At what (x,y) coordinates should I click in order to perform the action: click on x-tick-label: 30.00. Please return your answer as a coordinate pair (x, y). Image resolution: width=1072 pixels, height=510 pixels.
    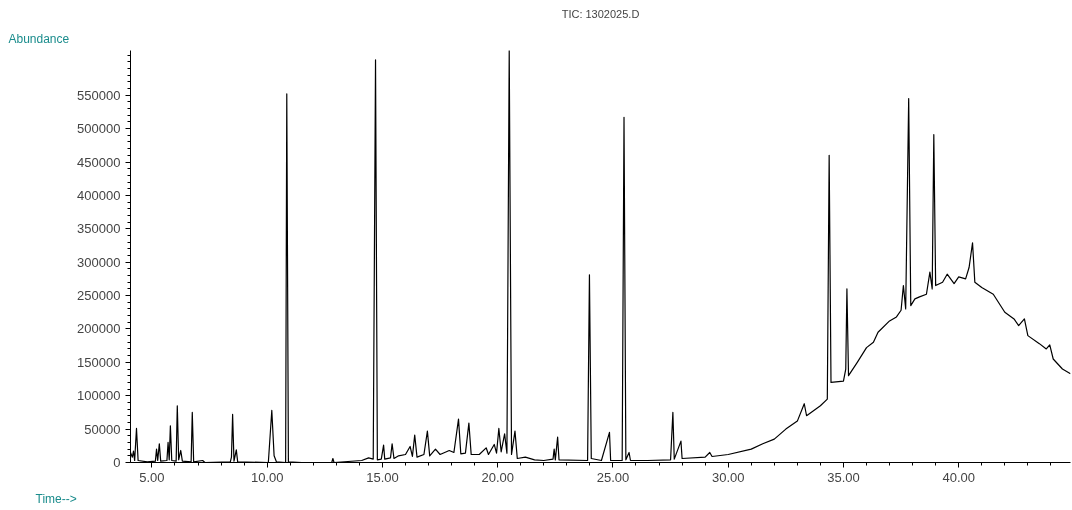
    Looking at the image, I should click on (728, 477).